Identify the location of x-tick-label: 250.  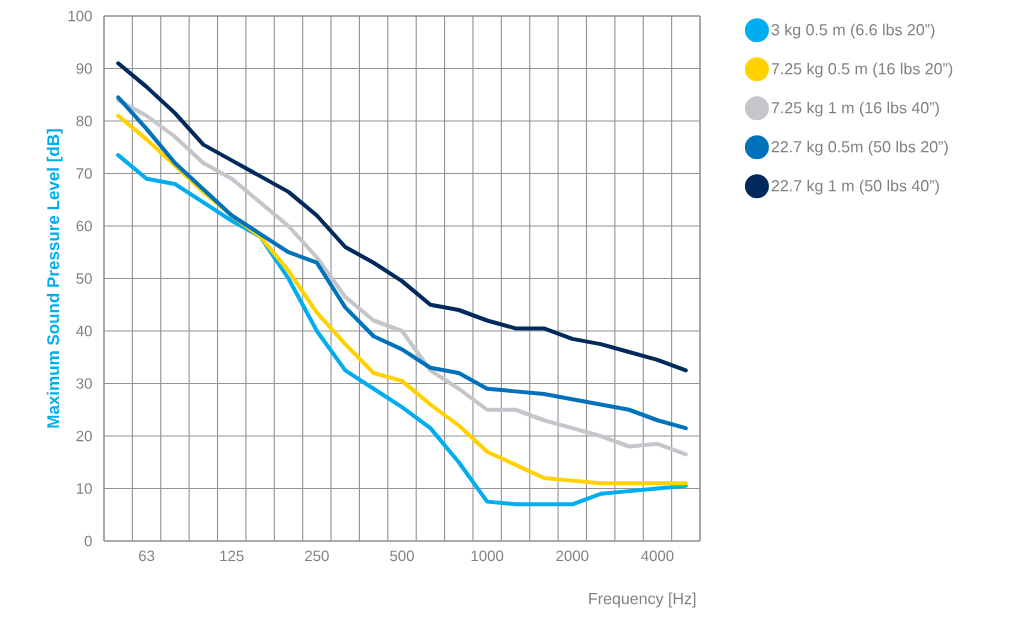
(317, 556).